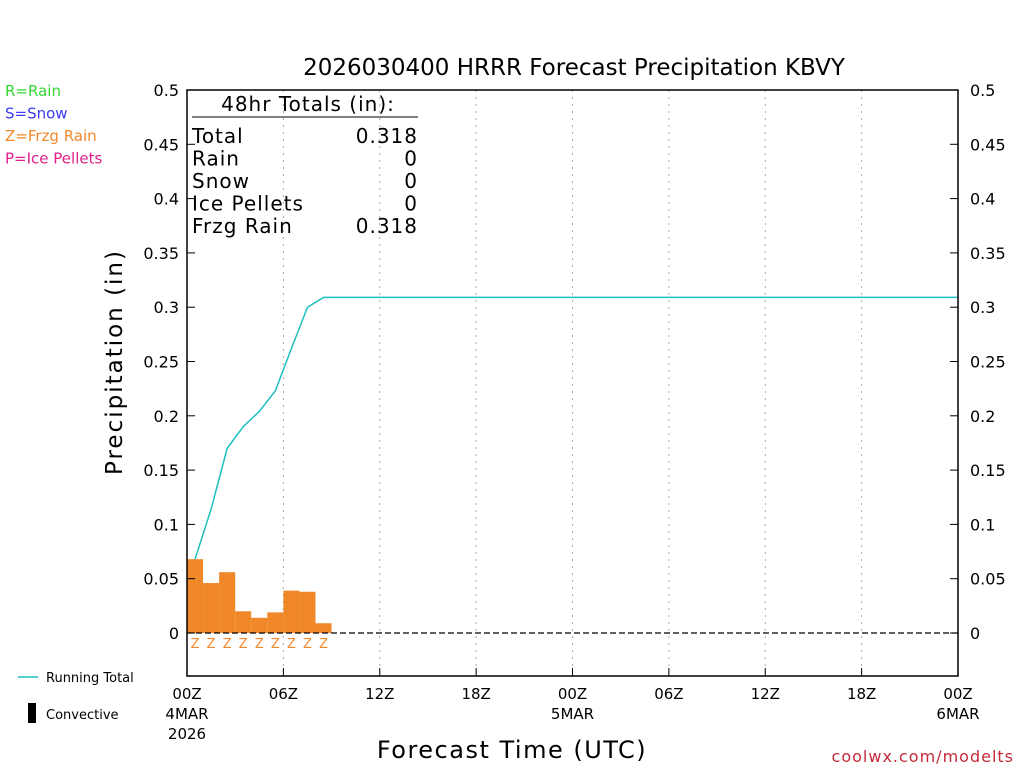 The height and width of the screenshot is (768, 1024). I want to click on frzg-rain-bars, so click(259, 596).